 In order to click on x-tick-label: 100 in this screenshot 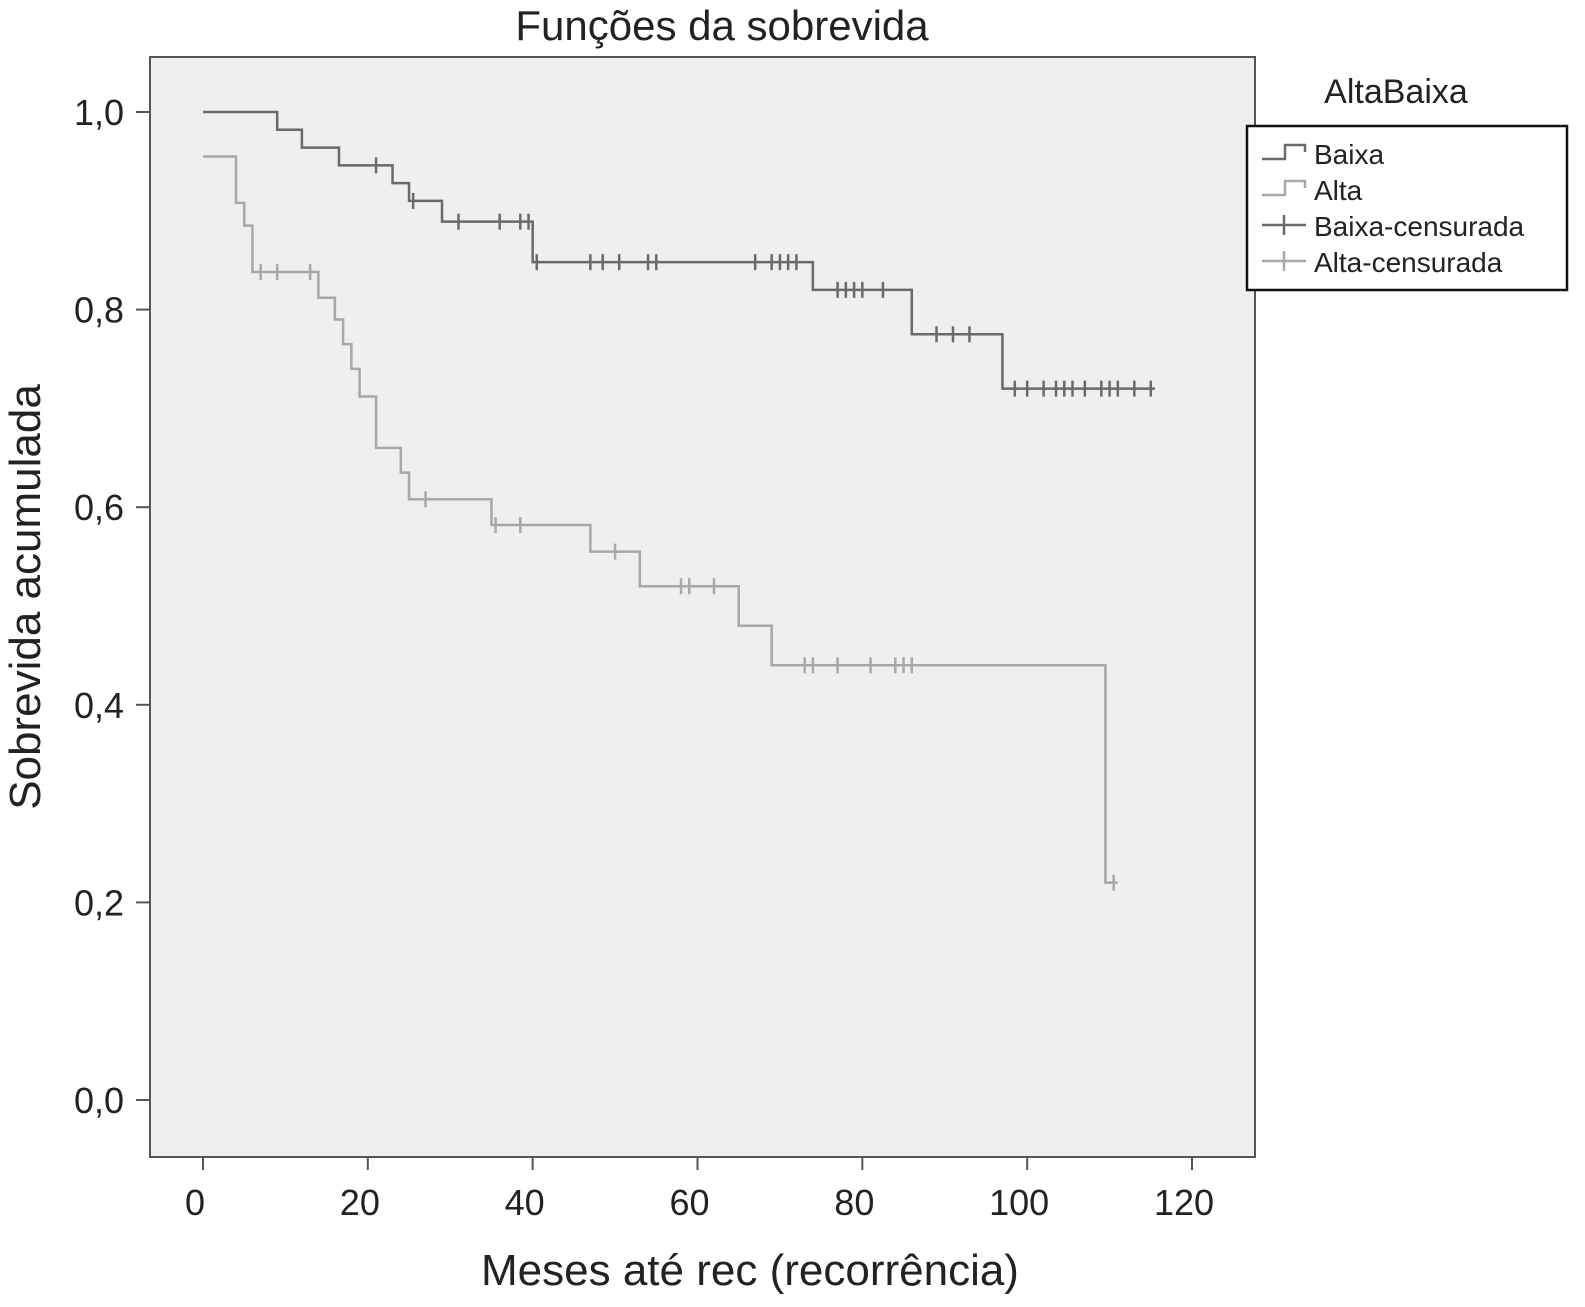, I will do `click(1019, 1202)`.